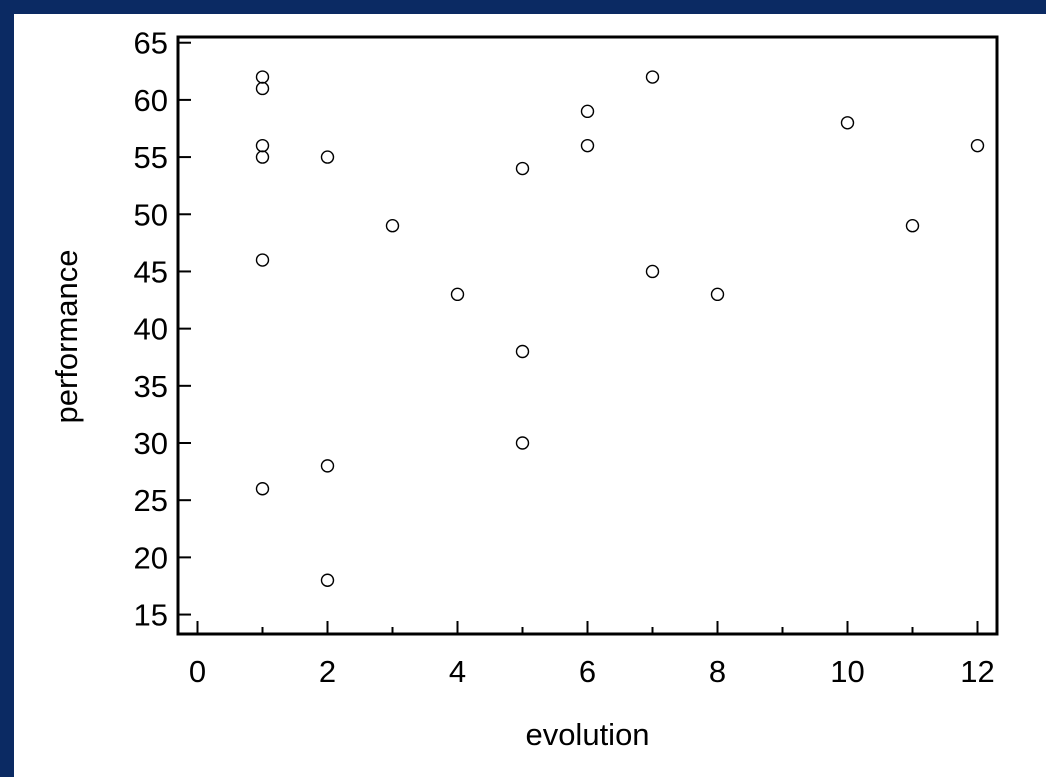 This screenshot has height=777, width=1046. I want to click on x-tick-label: 0, so click(197, 671).